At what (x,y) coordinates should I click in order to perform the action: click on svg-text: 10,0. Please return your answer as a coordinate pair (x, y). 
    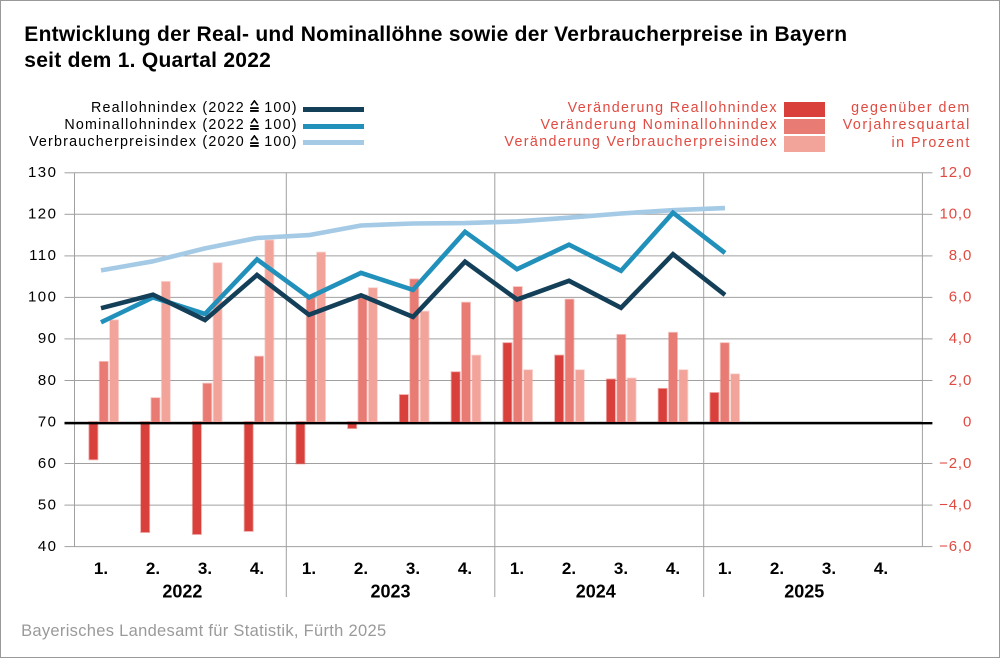
    Looking at the image, I should click on (956, 214).